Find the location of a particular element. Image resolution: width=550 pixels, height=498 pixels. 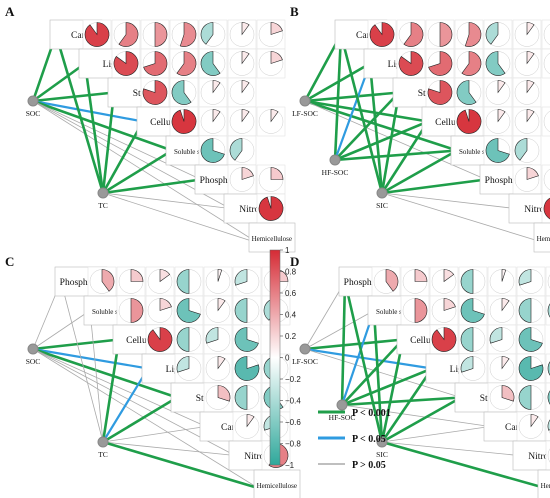

corr-cell-phosphorus-starch is located at coordinates (189, 281).